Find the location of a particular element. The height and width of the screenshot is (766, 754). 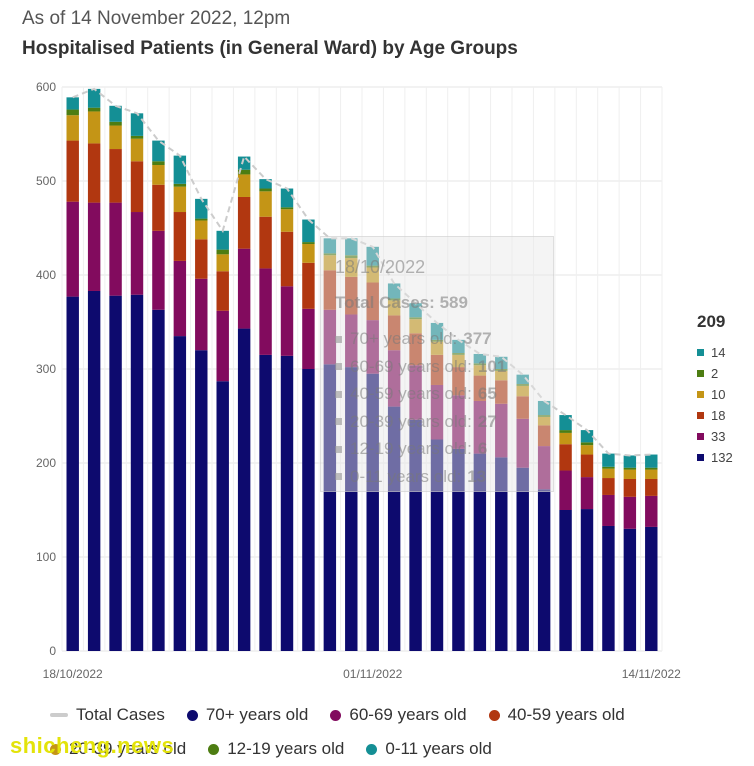

side-legend-value: 132 is located at coordinates (722, 457).